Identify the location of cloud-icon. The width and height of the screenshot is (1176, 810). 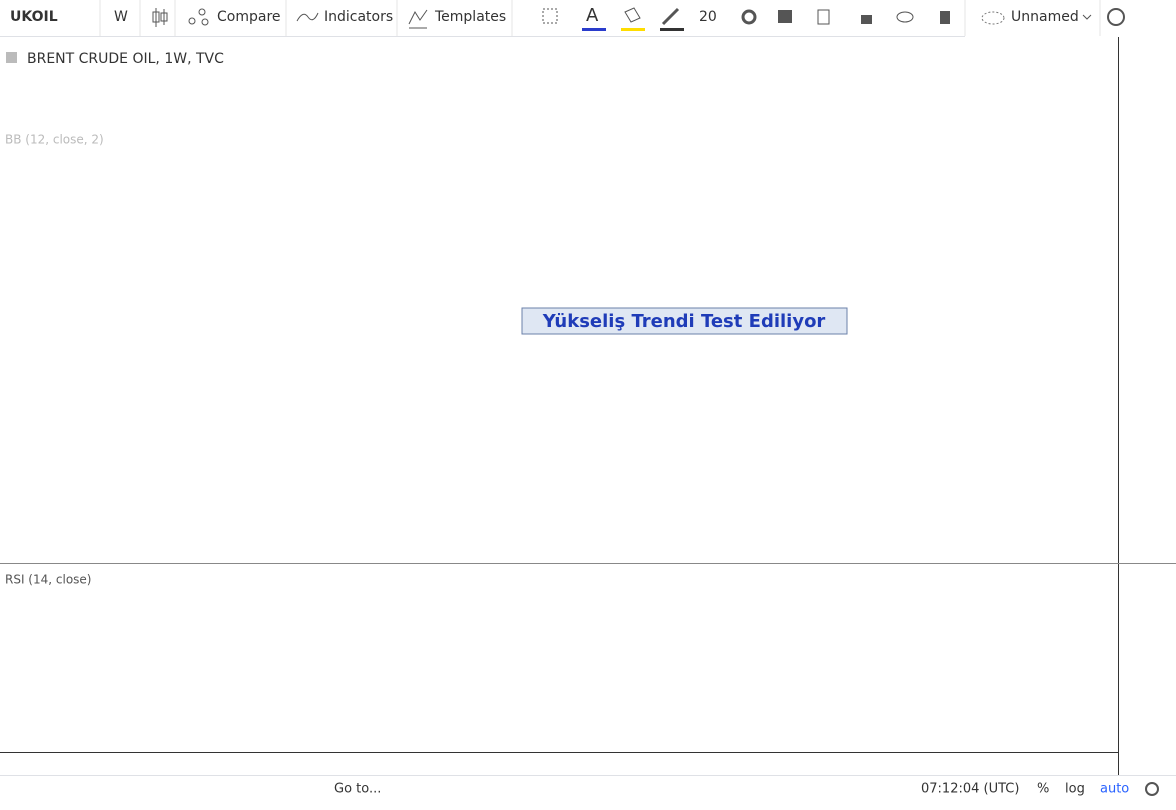
(993, 18).